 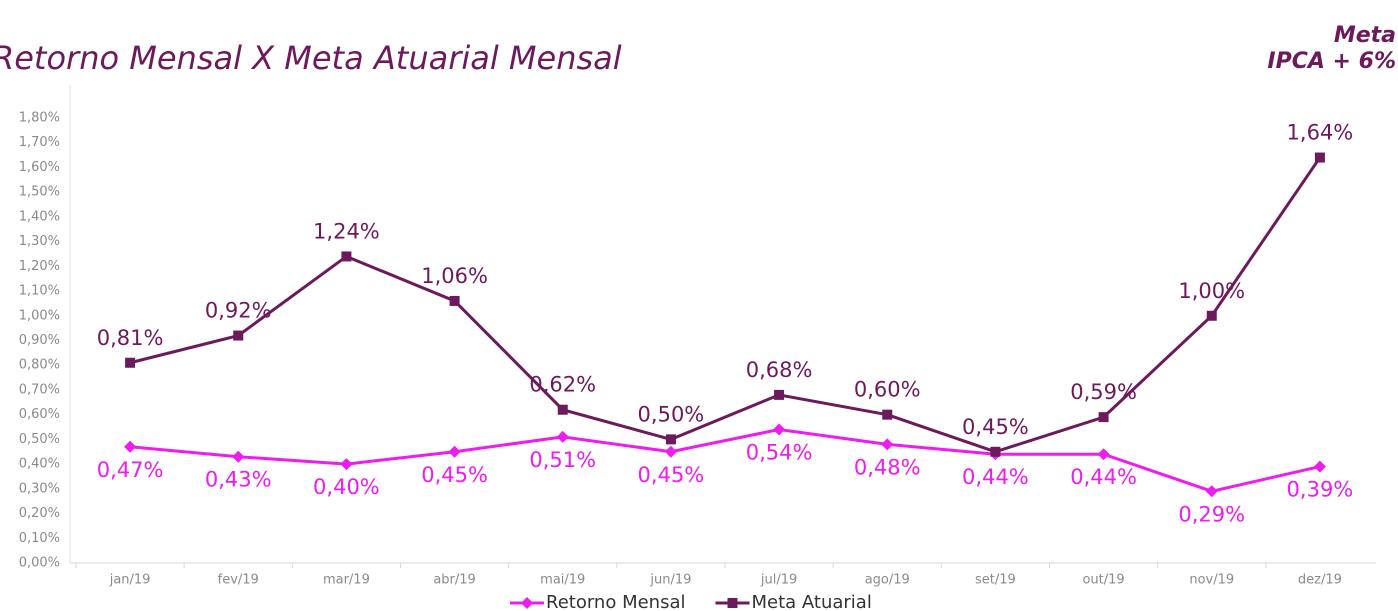 I want to click on y-tick-label: 1,80%, so click(x=39, y=118).